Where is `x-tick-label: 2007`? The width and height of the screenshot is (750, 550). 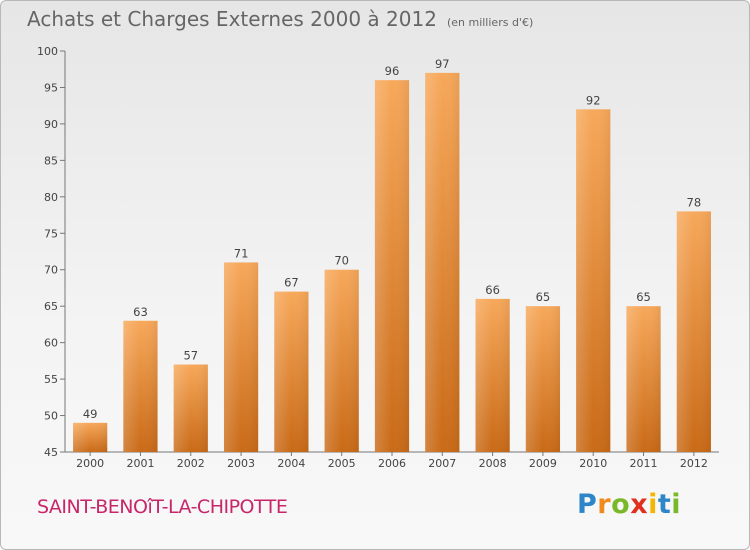
x-tick-label: 2007 is located at coordinates (442, 463).